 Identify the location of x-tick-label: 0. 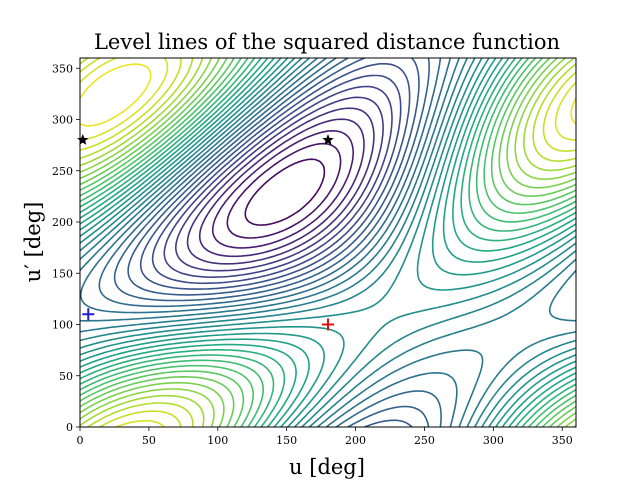
(80, 440).